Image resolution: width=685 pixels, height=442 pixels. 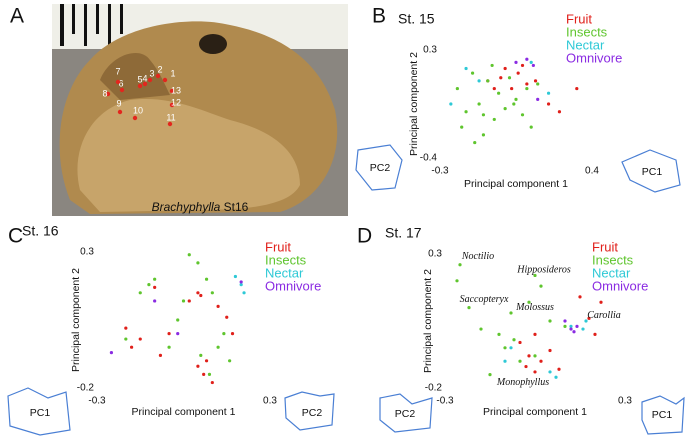 What do you see at coordinates (184, 412) in the screenshot?
I see `x-axis-label: Principal component 1` at bounding box center [184, 412].